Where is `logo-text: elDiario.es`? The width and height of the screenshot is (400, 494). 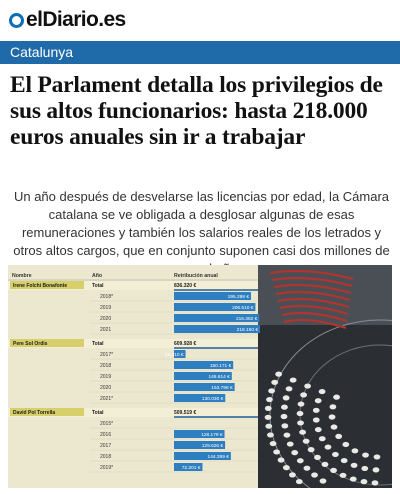 logo-text: elDiario.es is located at coordinates (76, 19).